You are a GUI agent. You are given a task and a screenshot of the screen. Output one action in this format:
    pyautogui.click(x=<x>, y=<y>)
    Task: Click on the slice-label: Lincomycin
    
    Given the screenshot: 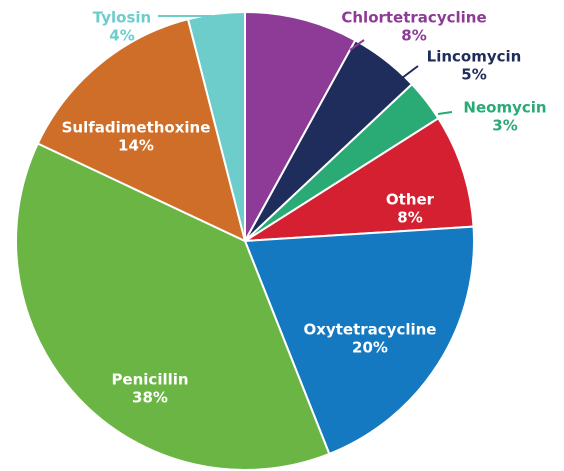 What is the action you would take?
    pyautogui.click(x=474, y=57)
    